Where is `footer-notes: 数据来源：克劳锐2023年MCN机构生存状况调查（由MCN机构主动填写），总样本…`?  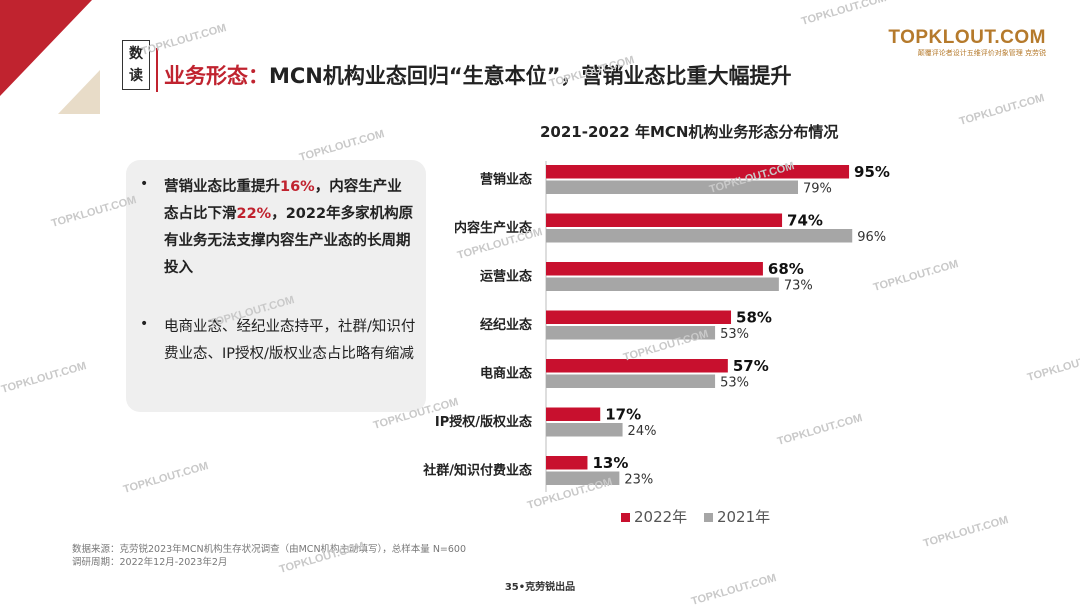
footer-notes: 数据来源：克劳锐2023年MCN机构生存状况调查（由MCN机构主动填写），总样本… is located at coordinates (269, 556).